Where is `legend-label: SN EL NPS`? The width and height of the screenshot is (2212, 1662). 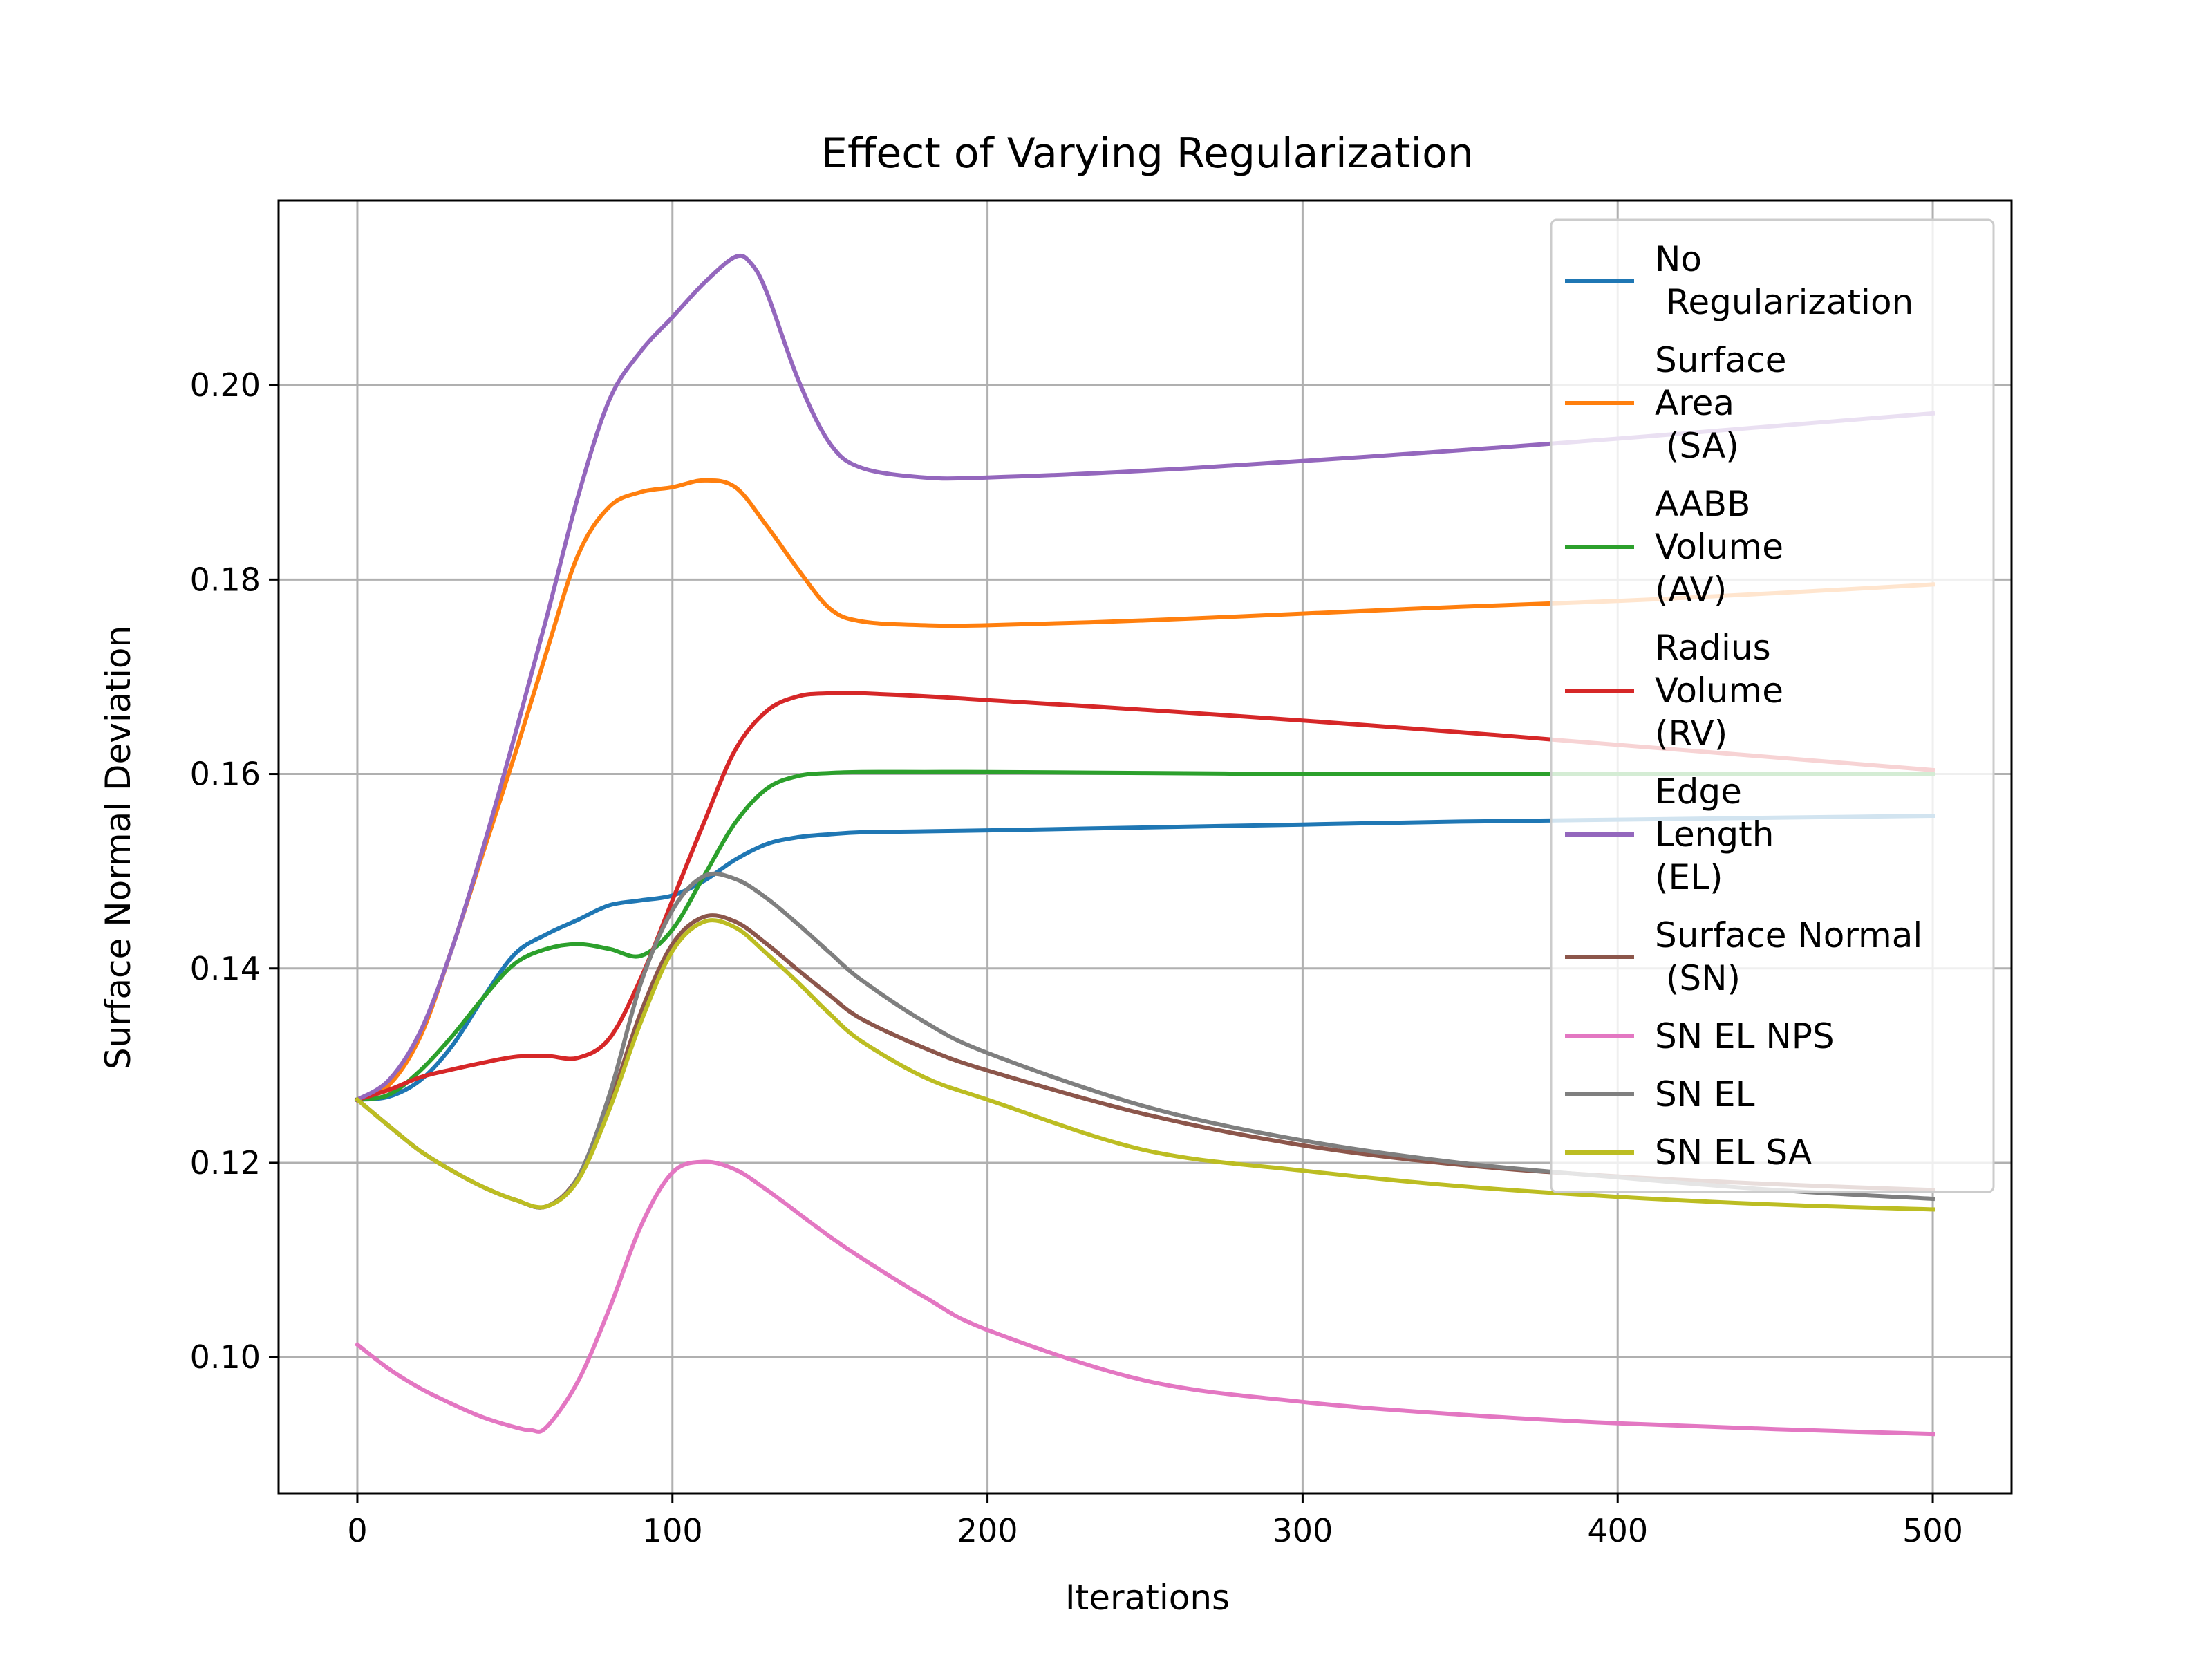
legend-label: SN EL NPS is located at coordinates (1745, 1036).